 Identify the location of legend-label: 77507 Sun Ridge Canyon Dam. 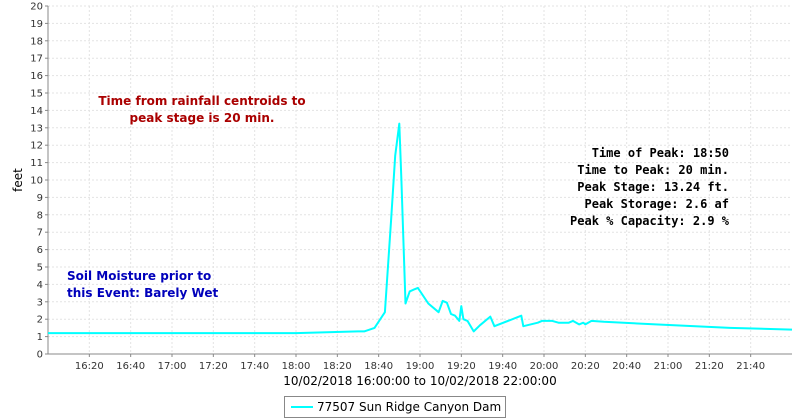
(409, 407).